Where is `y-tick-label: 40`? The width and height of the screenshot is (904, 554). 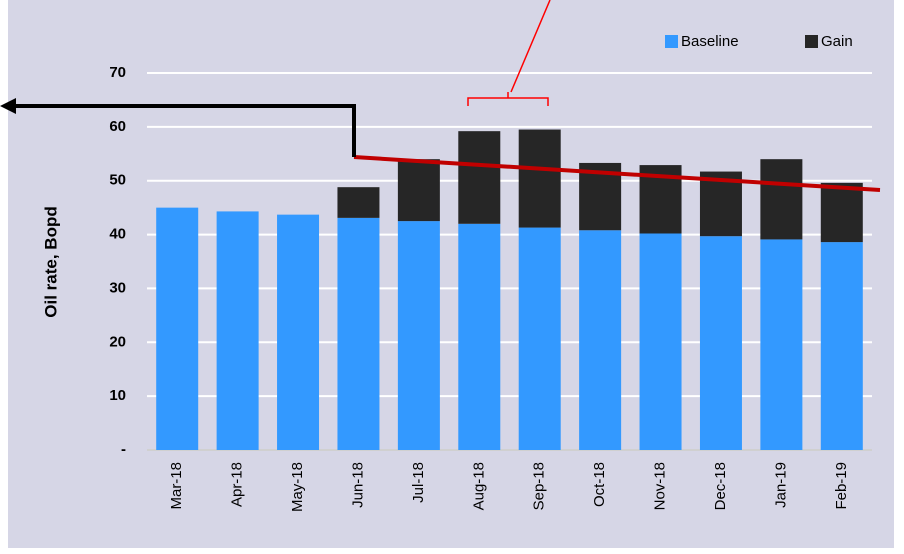 y-tick-label: 40 is located at coordinates (117, 234).